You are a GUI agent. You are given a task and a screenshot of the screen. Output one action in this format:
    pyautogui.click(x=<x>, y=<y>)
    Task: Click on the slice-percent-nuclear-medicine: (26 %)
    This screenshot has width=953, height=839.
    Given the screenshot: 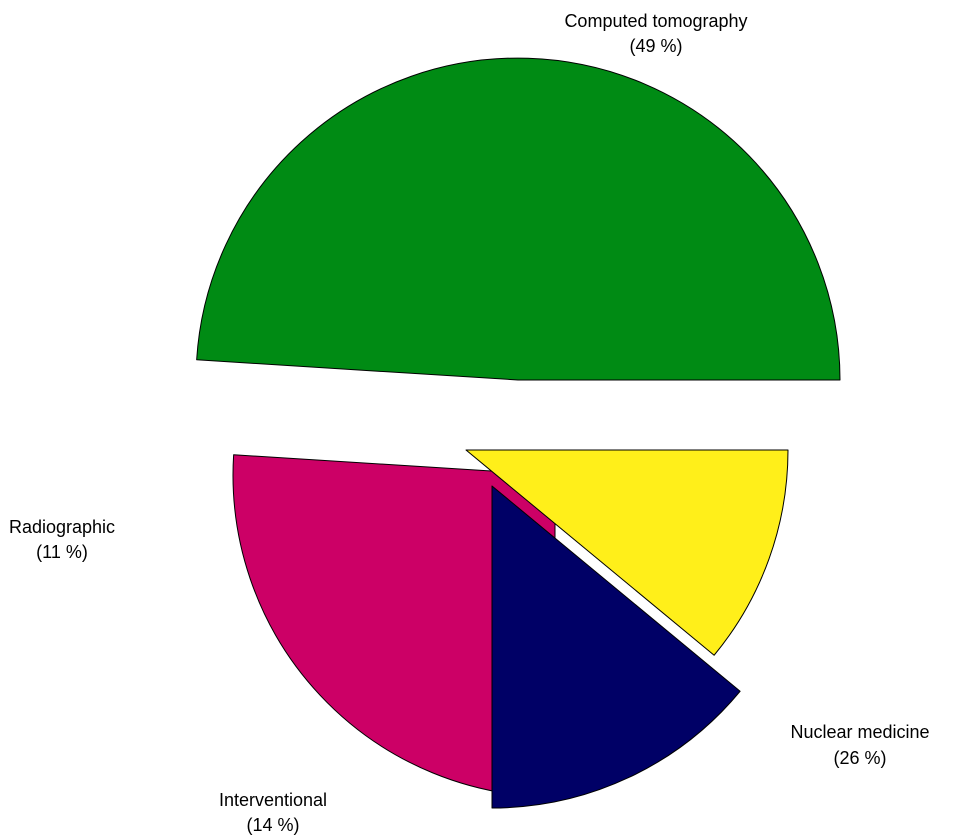 What is the action you would take?
    pyautogui.click(x=859, y=758)
    